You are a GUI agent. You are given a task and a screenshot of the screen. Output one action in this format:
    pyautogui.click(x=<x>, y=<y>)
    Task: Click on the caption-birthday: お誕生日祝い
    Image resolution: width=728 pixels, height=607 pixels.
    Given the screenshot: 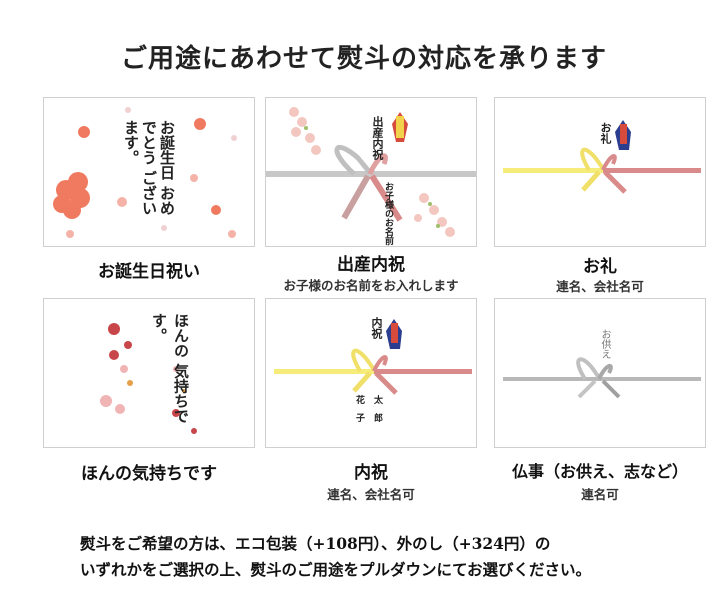 What is the action you would take?
    pyautogui.click(x=149, y=272)
    